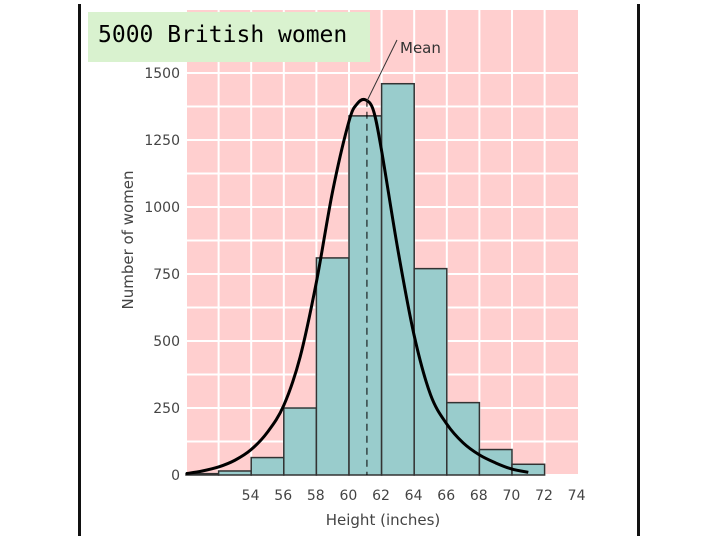 Image resolution: width=720 pixels, height=540 pixels. What do you see at coordinates (382, 70) in the screenshot?
I see `mean-pointer-line` at bounding box center [382, 70].